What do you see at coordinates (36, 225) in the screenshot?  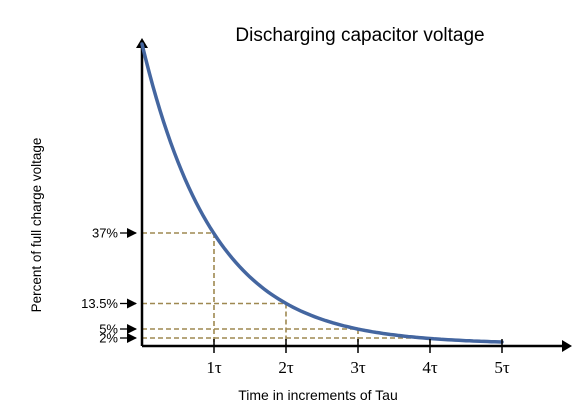 I see `y-axis-label: Percent of full charge voltage` at bounding box center [36, 225].